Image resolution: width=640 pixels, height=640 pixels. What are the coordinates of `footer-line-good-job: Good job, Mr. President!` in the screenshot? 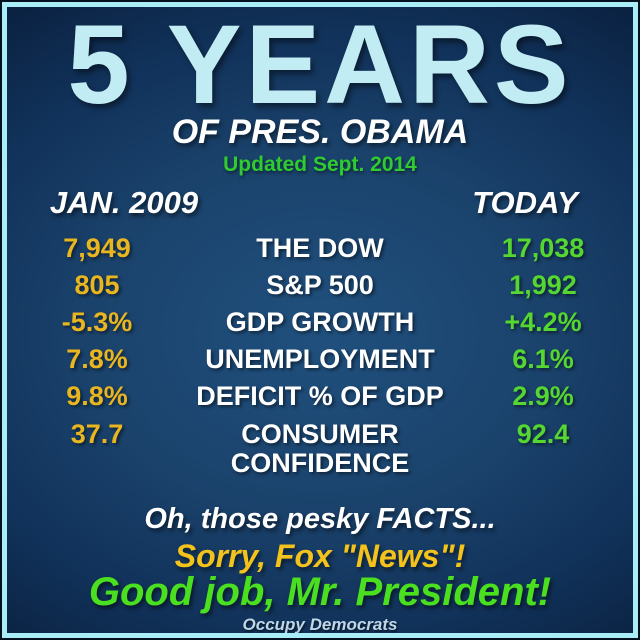 It's located at (320, 592).